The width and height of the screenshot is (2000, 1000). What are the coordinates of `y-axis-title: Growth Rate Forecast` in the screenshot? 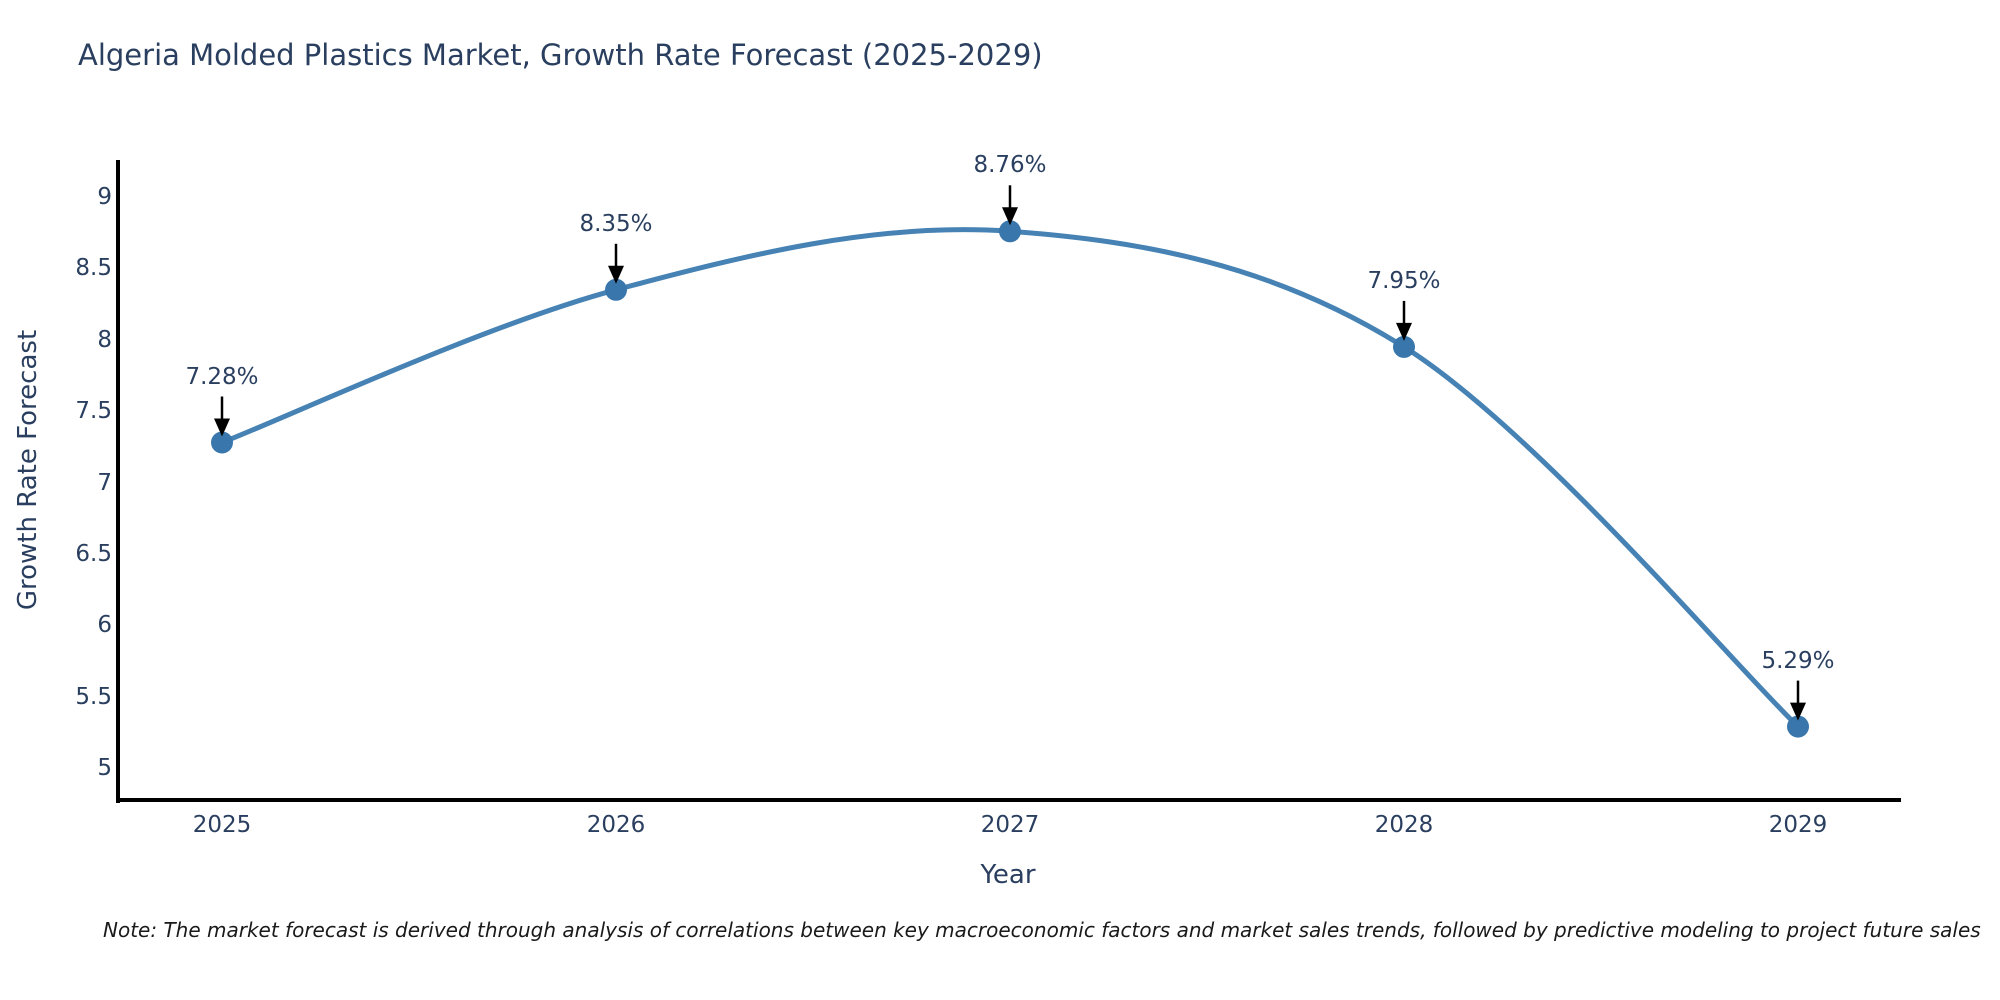 It's located at (28, 470).